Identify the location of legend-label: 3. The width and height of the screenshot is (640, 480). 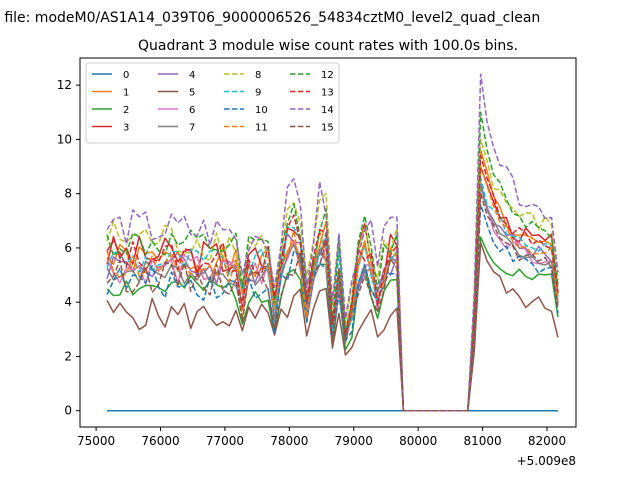
(126, 128).